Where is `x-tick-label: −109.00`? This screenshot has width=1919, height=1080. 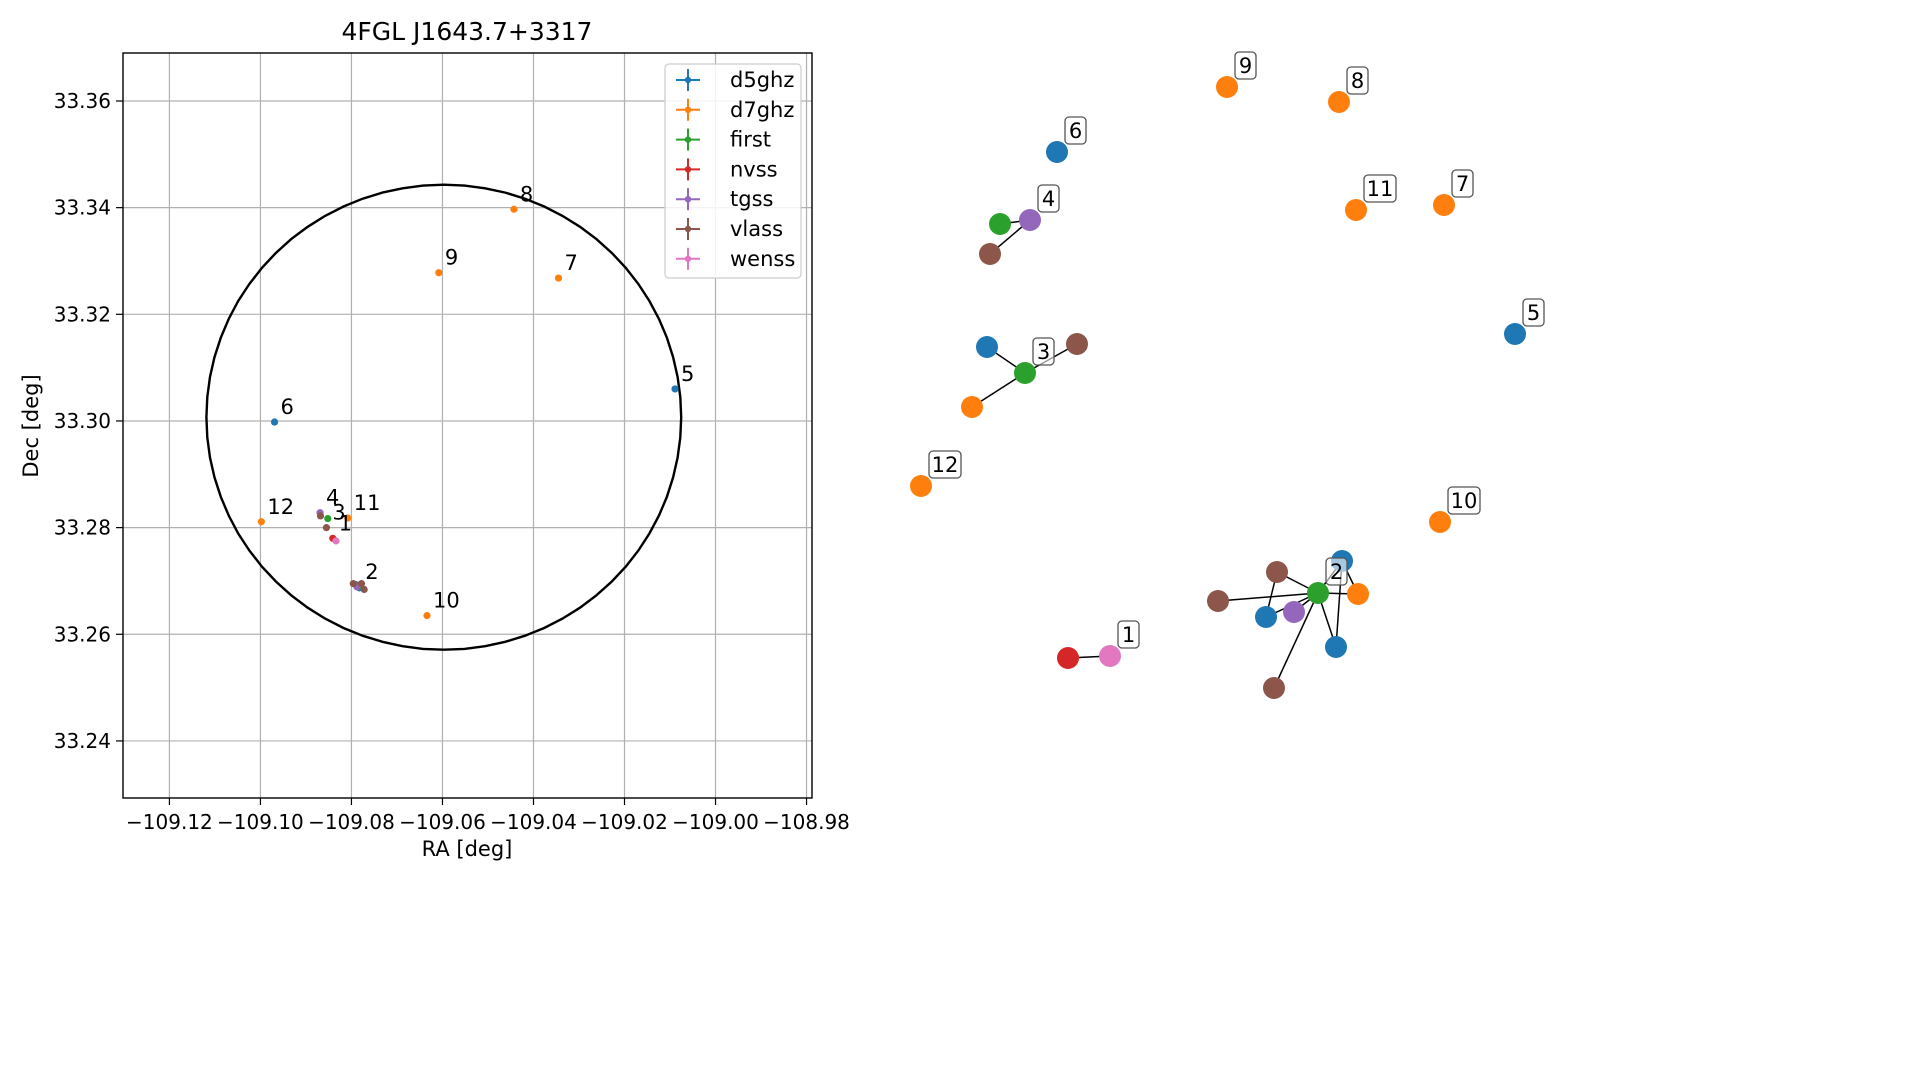 x-tick-label: −109.00 is located at coordinates (715, 822).